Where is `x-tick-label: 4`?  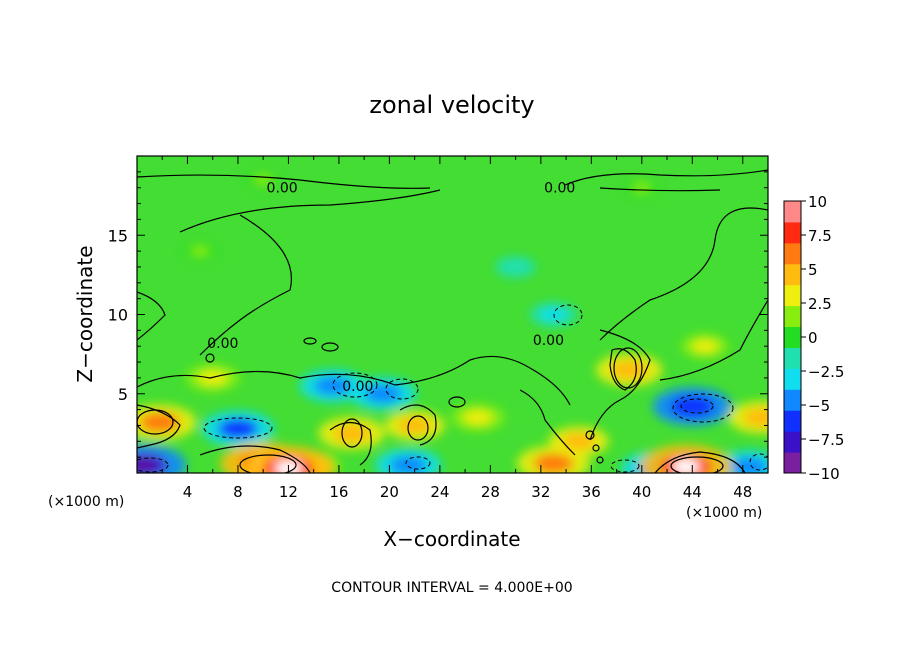 x-tick-label: 4 is located at coordinates (188, 492).